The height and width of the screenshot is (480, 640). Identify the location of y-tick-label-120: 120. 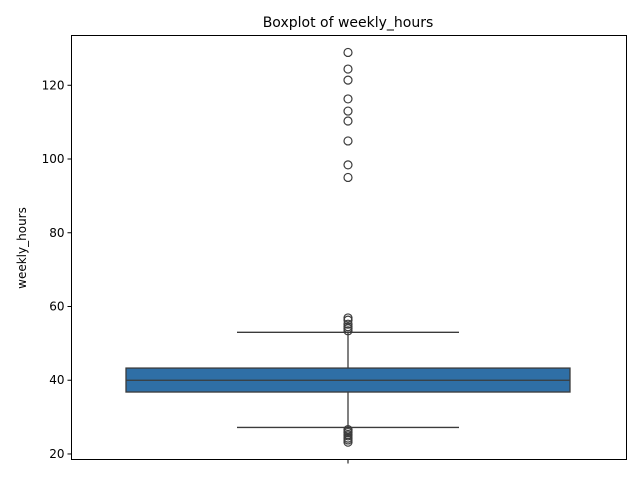
(53, 85).